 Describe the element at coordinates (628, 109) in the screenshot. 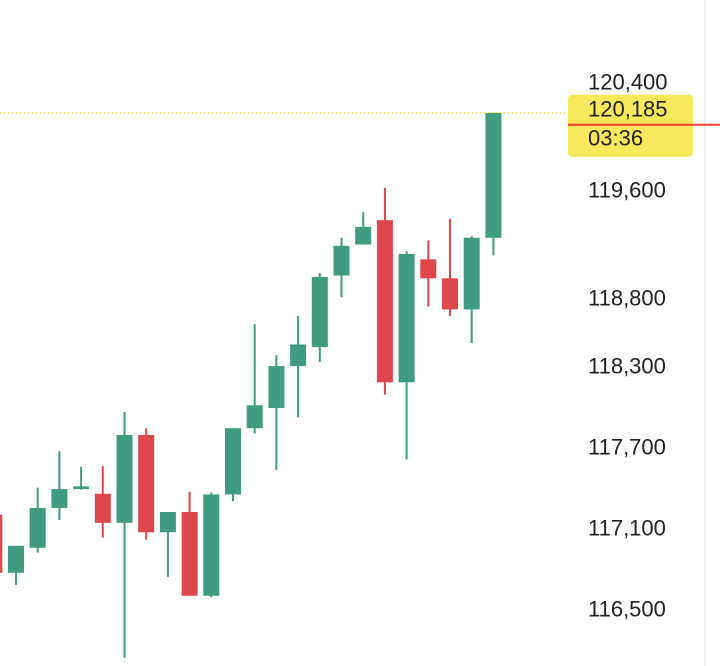

I see `last-price-label: 120,185` at that location.